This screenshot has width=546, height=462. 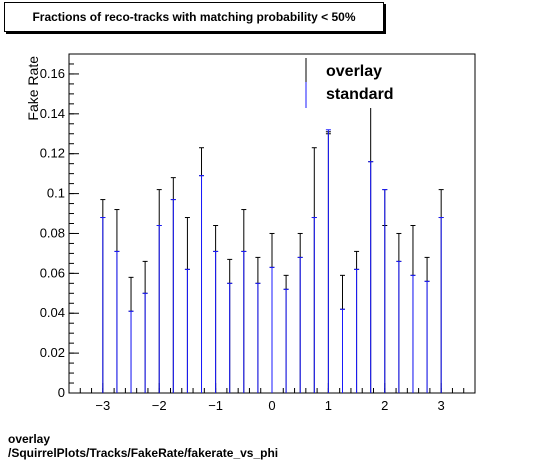 What do you see at coordinates (33, 88) in the screenshot?
I see `y-axis-label: Fake Rate` at bounding box center [33, 88].